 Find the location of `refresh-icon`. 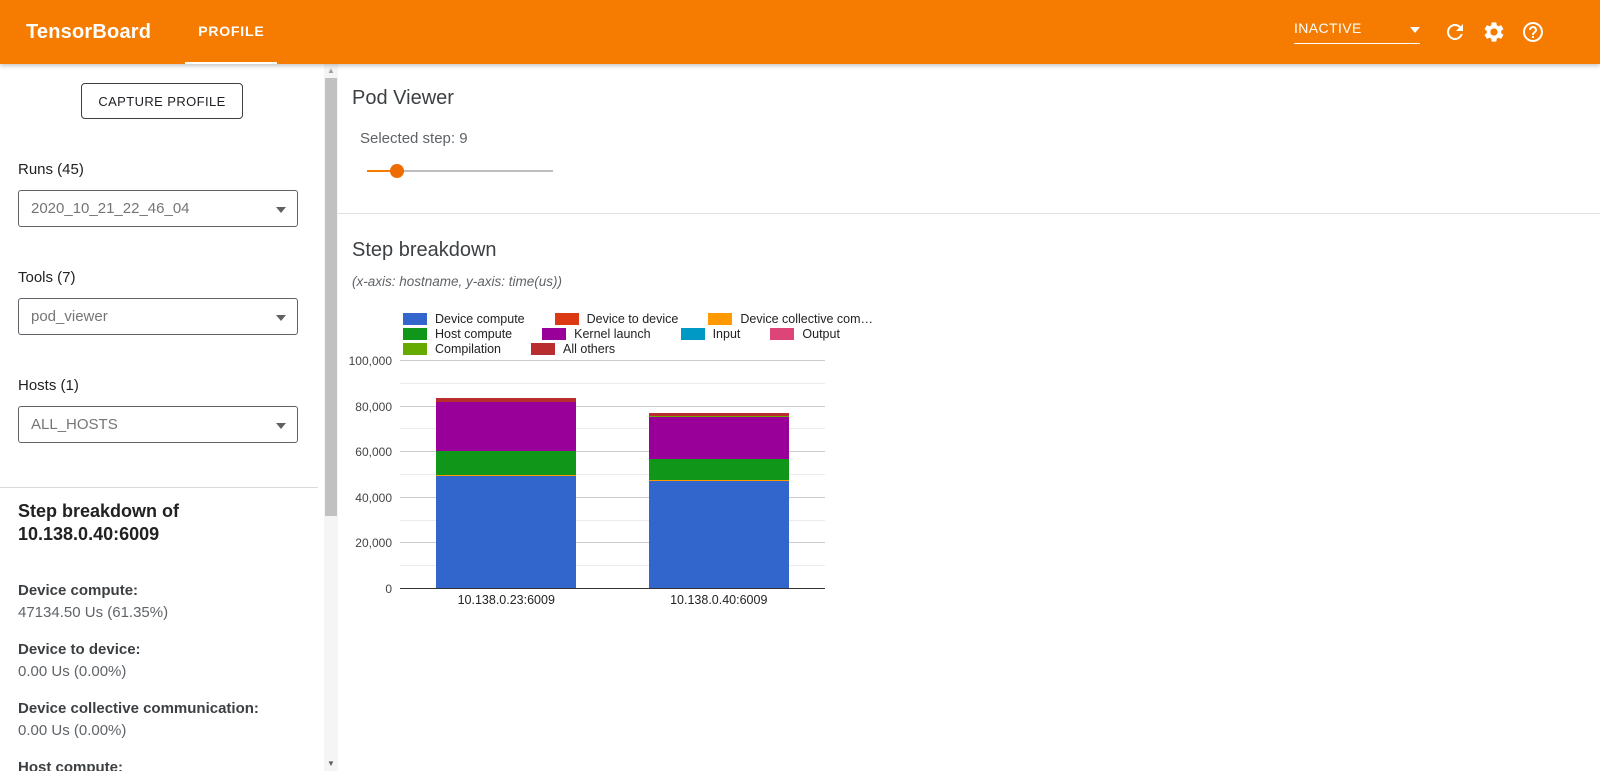

refresh-icon is located at coordinates (1455, 32).